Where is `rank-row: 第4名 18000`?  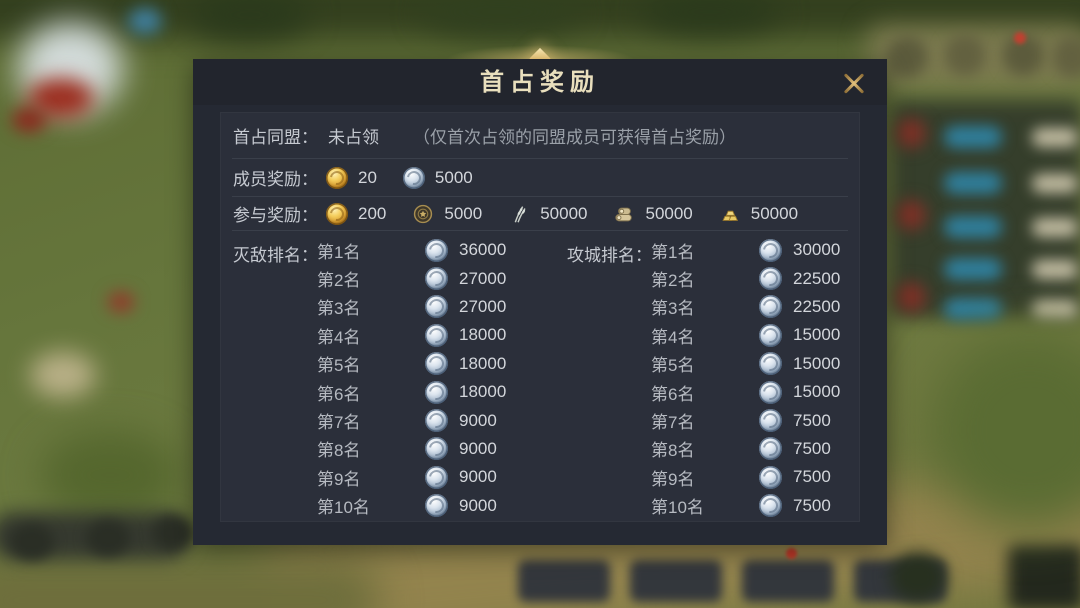 rank-row: 第4名 18000 is located at coordinates (442, 335).